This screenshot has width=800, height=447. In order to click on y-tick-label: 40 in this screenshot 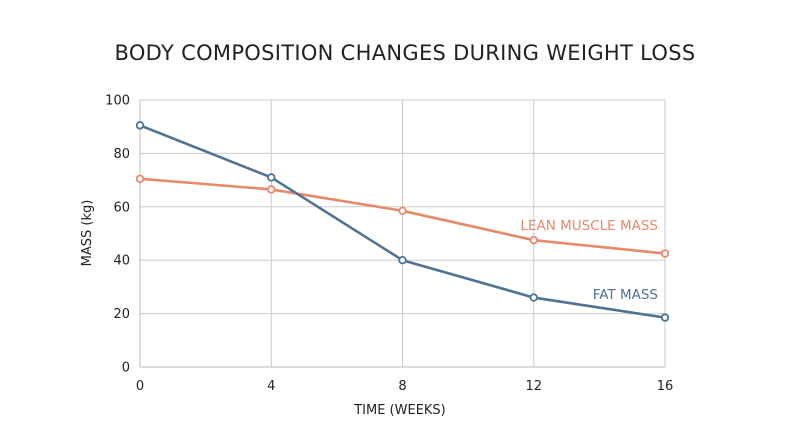, I will do `click(121, 261)`.